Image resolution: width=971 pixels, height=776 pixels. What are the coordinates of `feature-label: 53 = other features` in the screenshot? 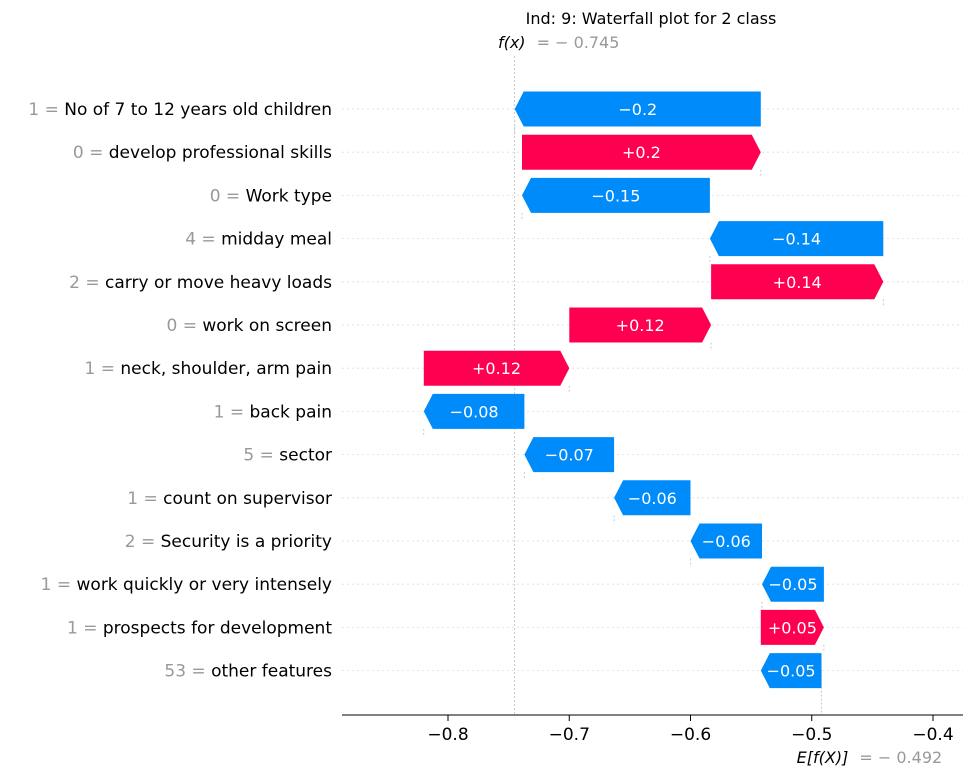 It's located at (248, 672).